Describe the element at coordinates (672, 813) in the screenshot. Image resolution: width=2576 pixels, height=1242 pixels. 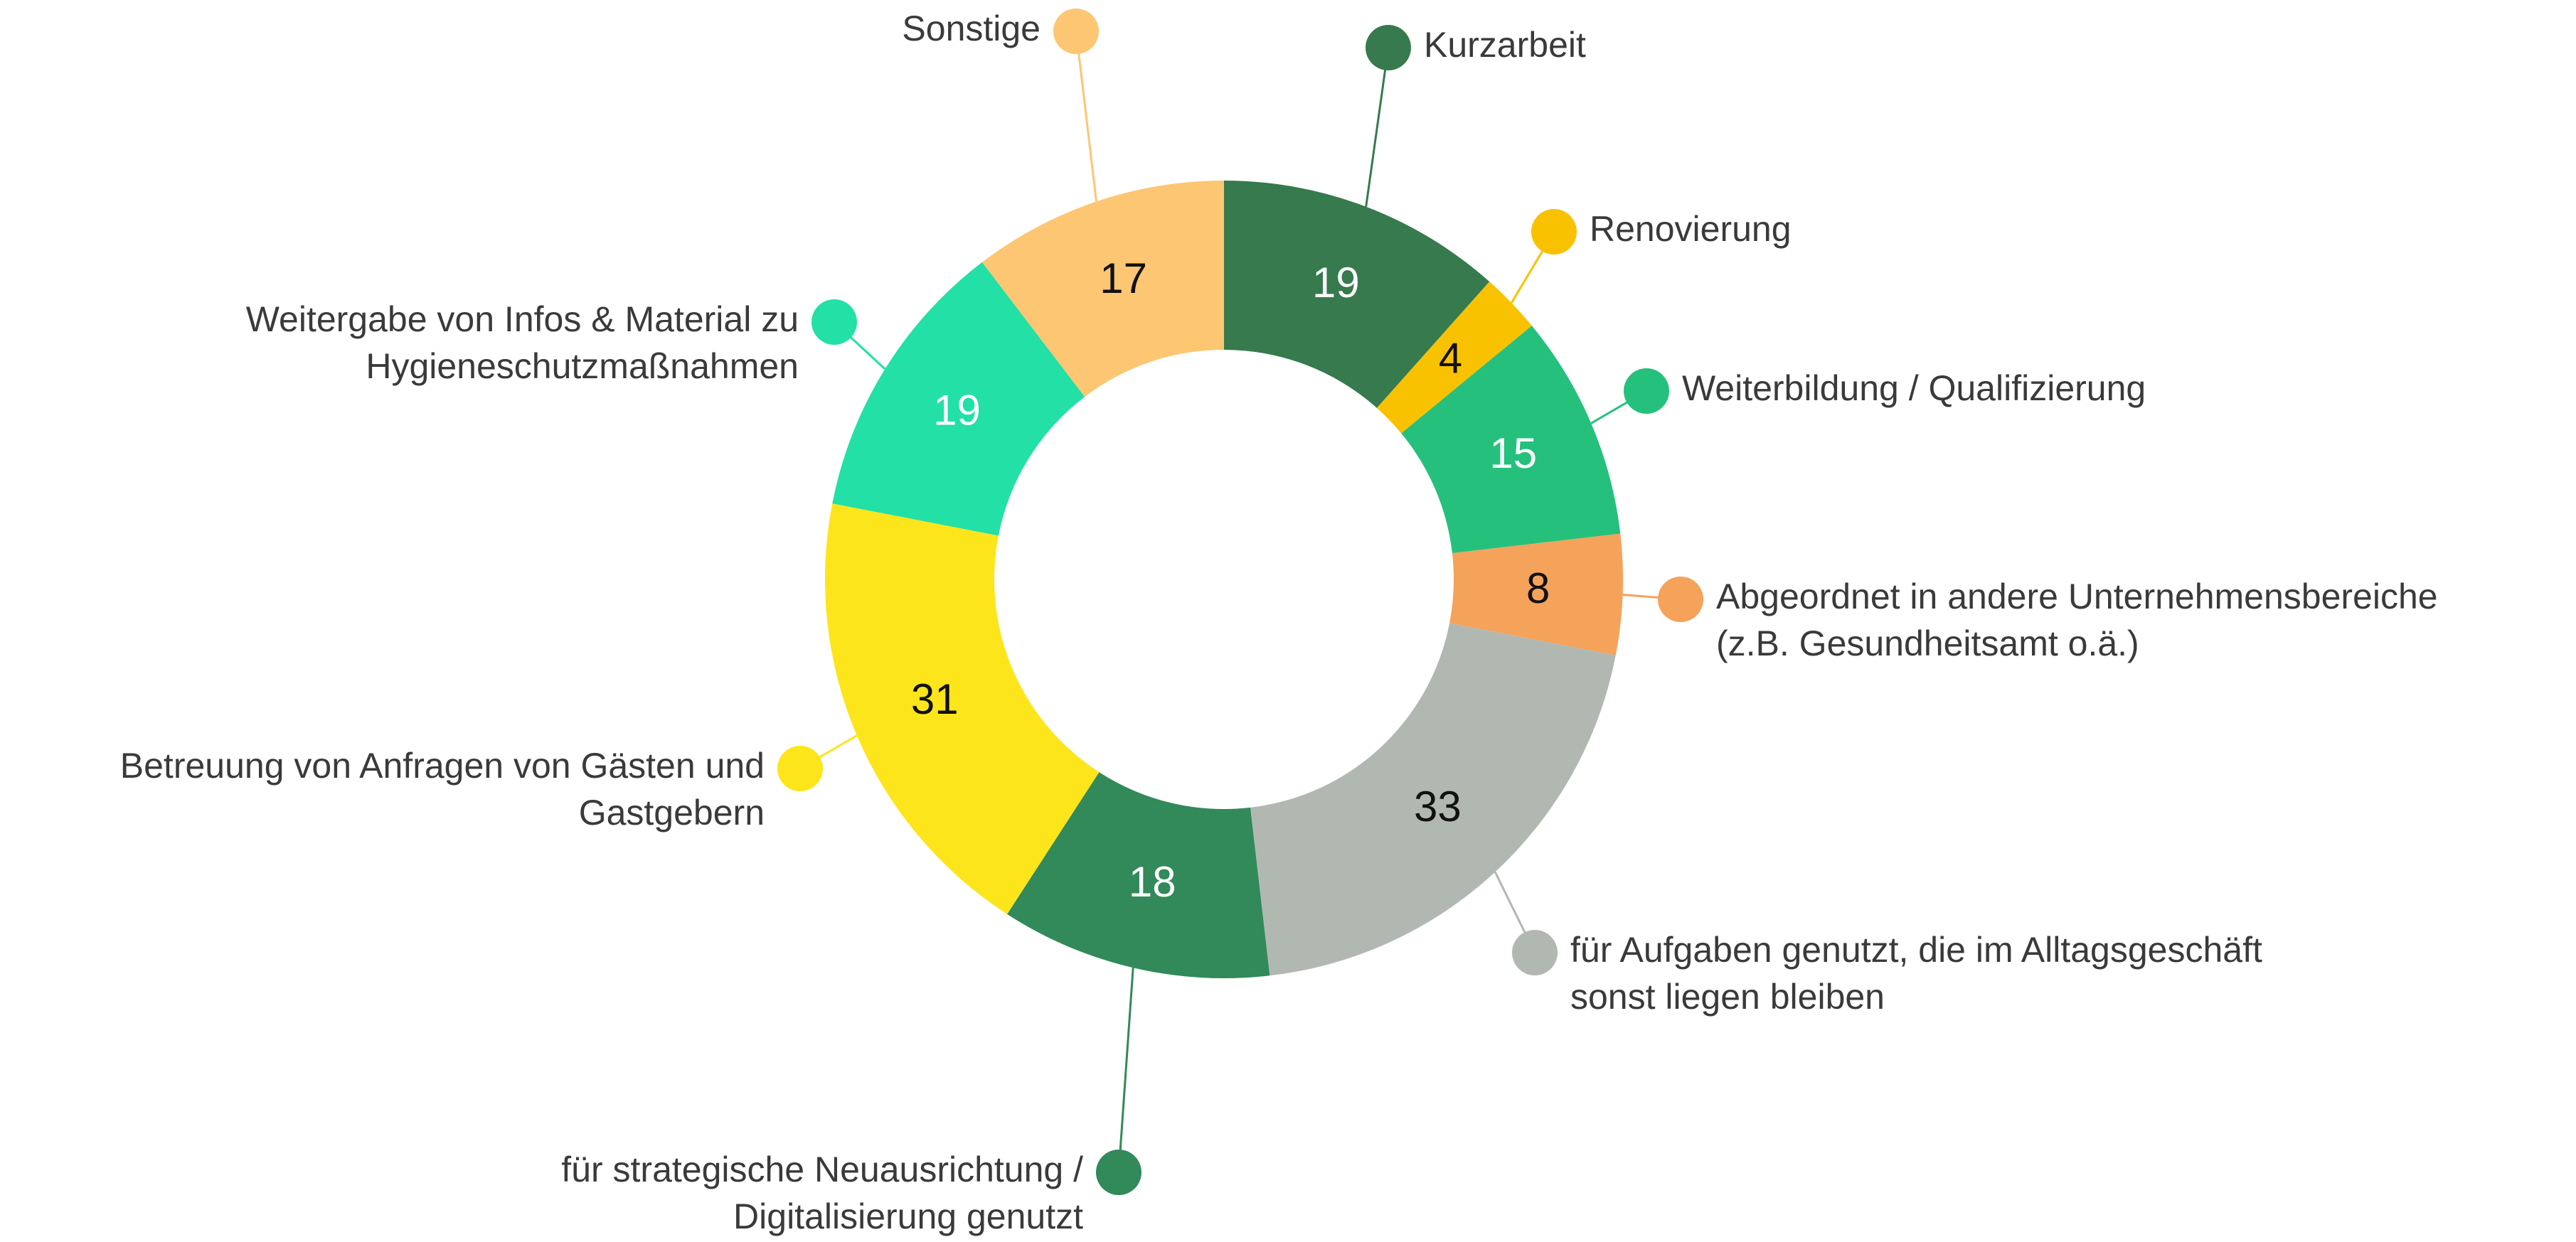
I see `category-label-line: Gastgebern` at that location.